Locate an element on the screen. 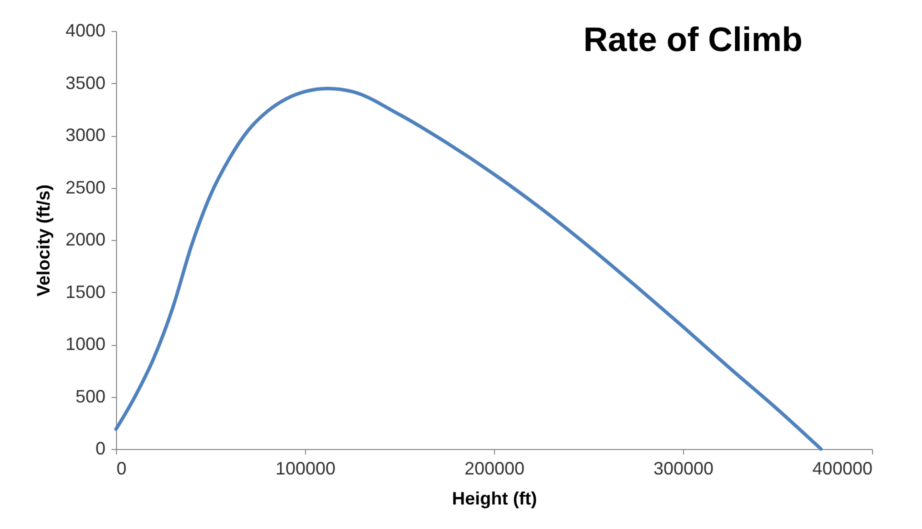 Image resolution: width=922 pixels, height=529 pixels. x-tick-label: 400000 is located at coordinates (842, 468).